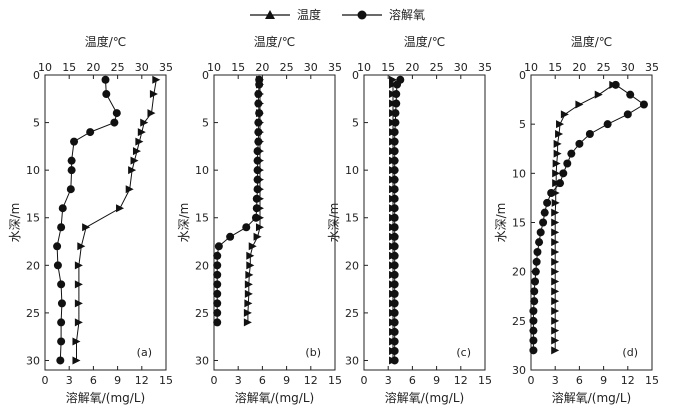  What do you see at coordinates (485, 67) in the screenshot?
I see `panel-c-top-tick-label: 35` at bounding box center [485, 67].